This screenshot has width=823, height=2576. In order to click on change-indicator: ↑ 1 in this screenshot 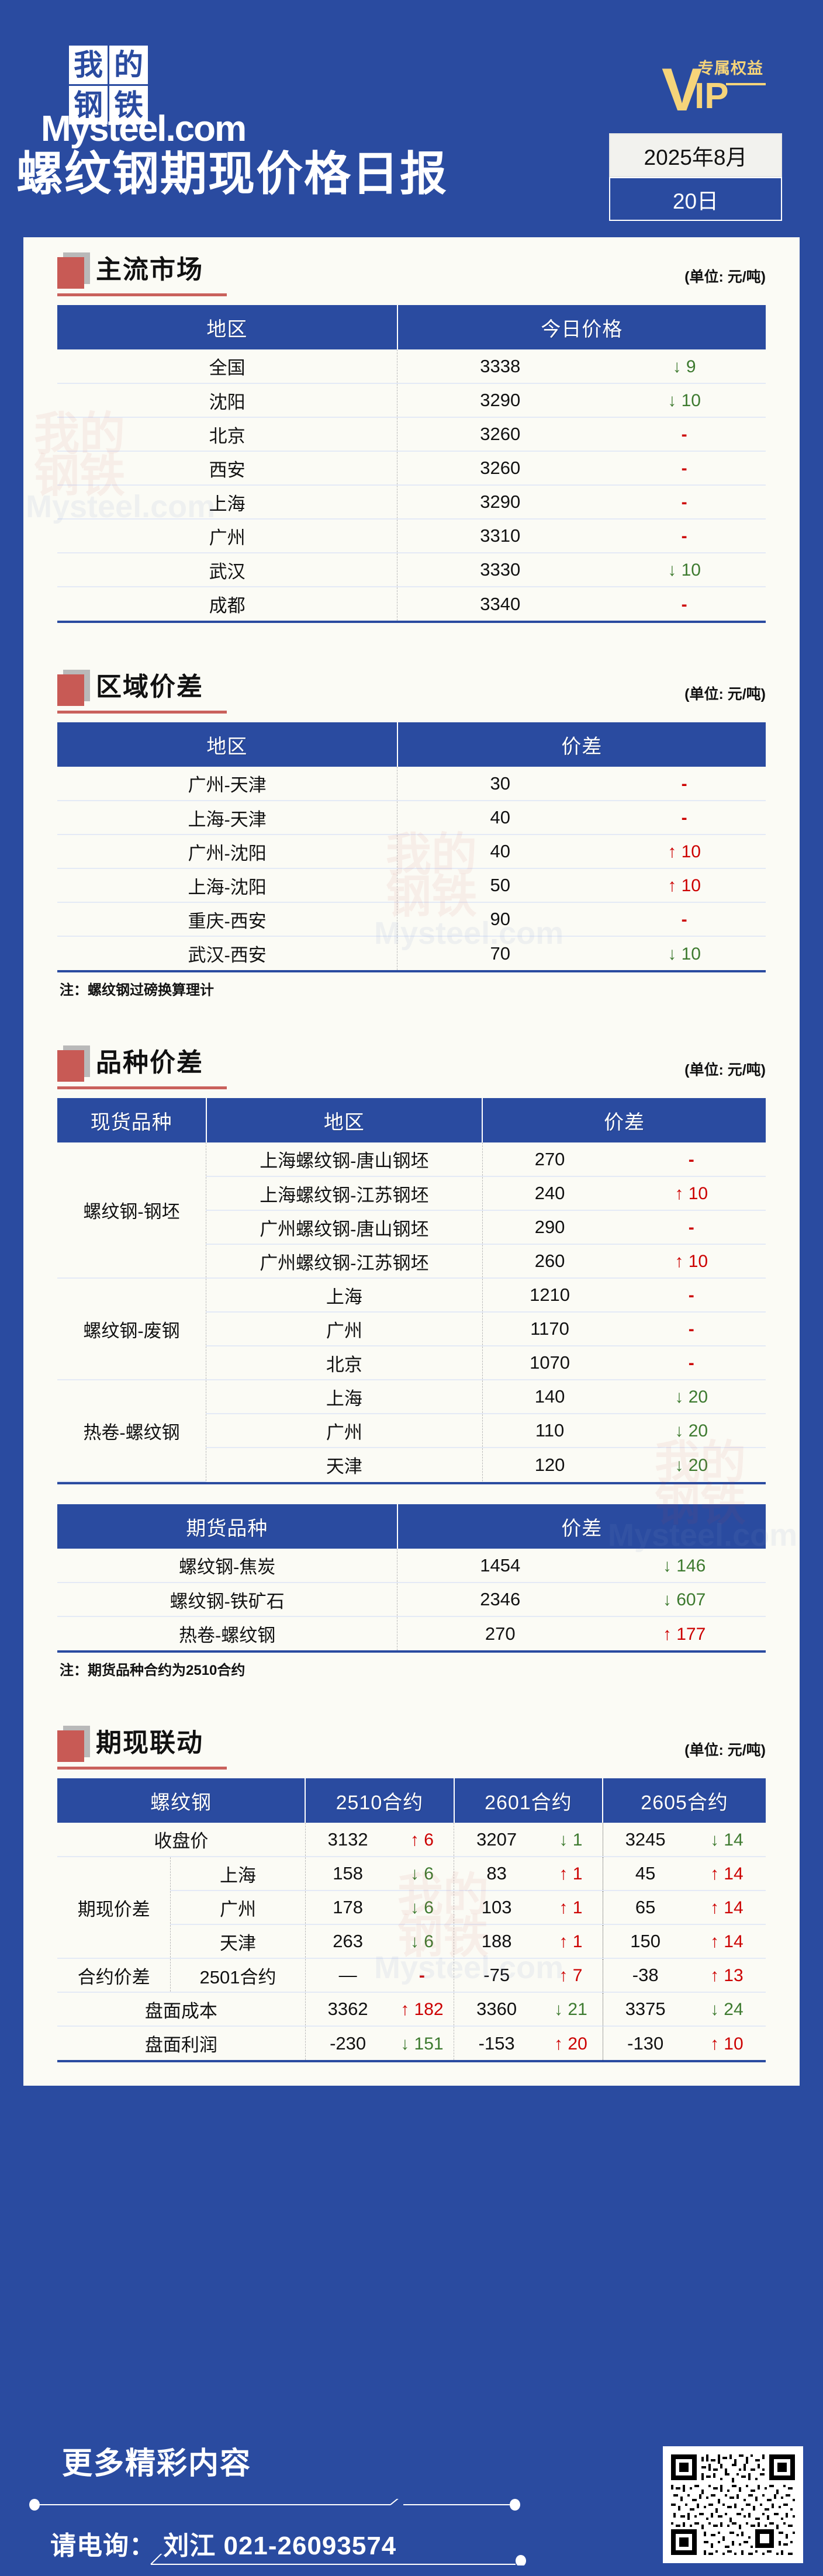, I will do `click(571, 1873)`.